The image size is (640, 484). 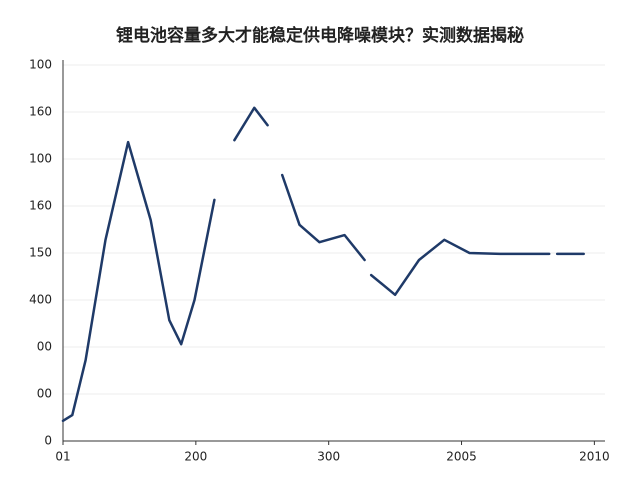 What do you see at coordinates (320, 35) in the screenshot?
I see `chart-title: 锂电池容量多大才能稳定供电降噪模块？实测数据揭秘` at bounding box center [320, 35].